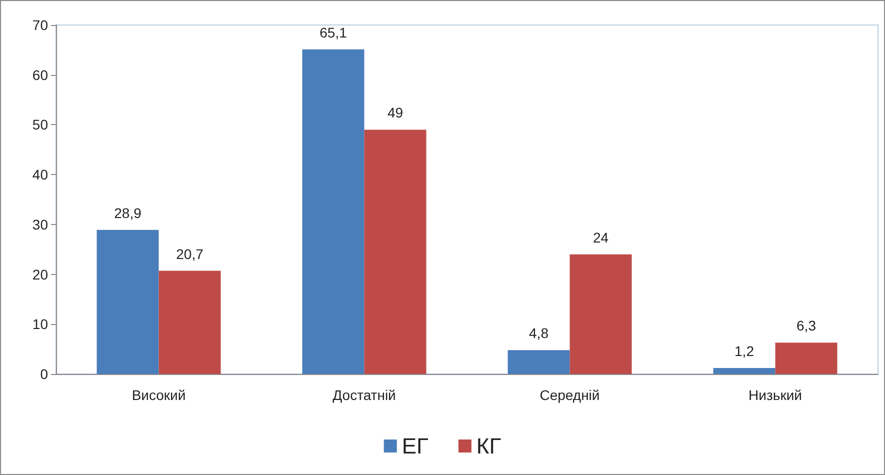 This screenshot has width=885, height=475. I want to click on y-tick-label: 40, so click(40, 174).